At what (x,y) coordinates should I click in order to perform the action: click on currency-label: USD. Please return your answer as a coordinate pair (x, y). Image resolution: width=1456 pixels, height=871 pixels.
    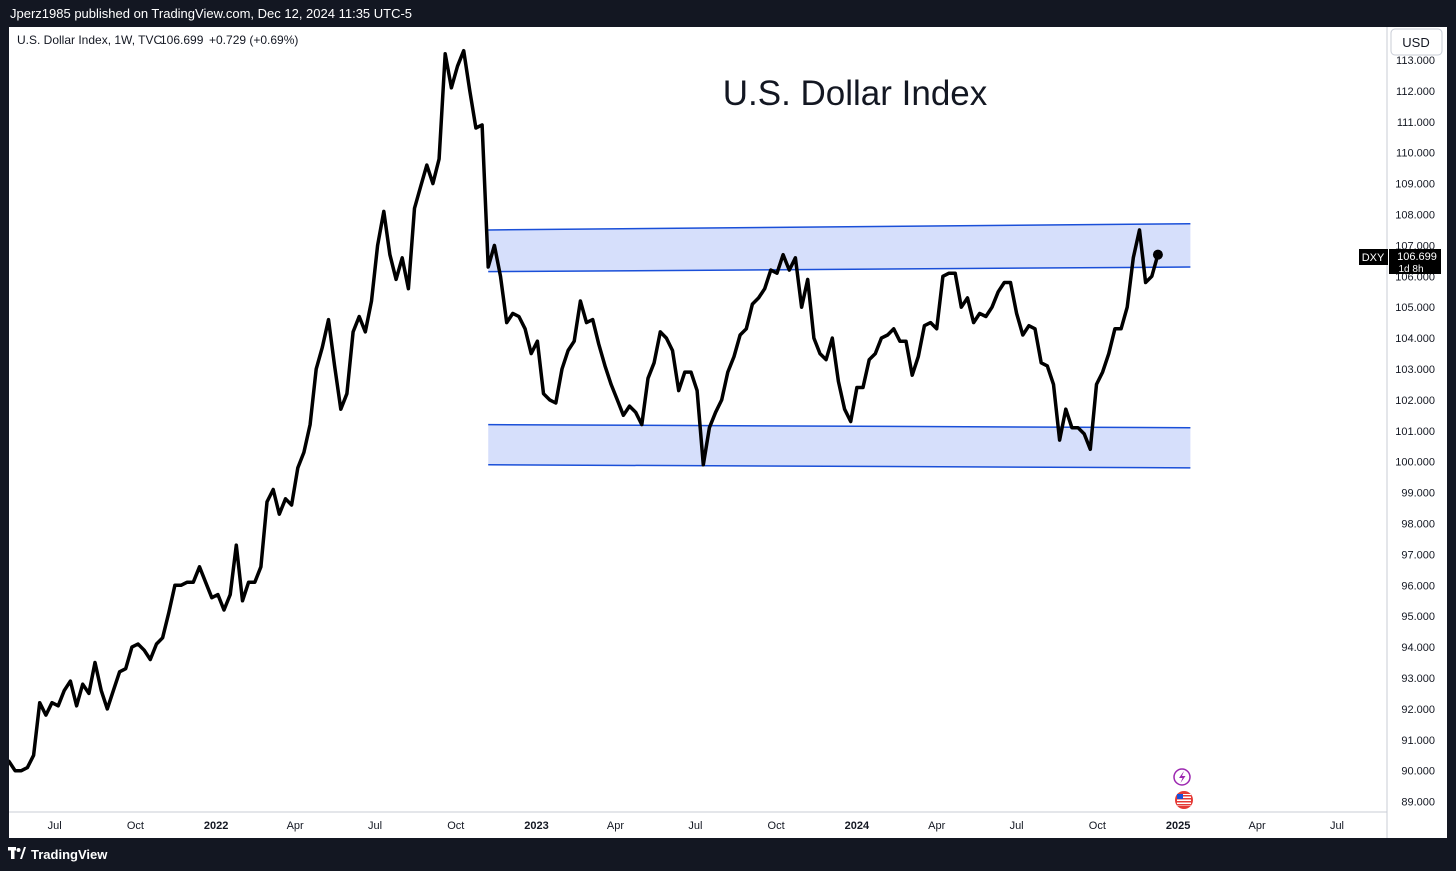
    Looking at the image, I should click on (1415, 42).